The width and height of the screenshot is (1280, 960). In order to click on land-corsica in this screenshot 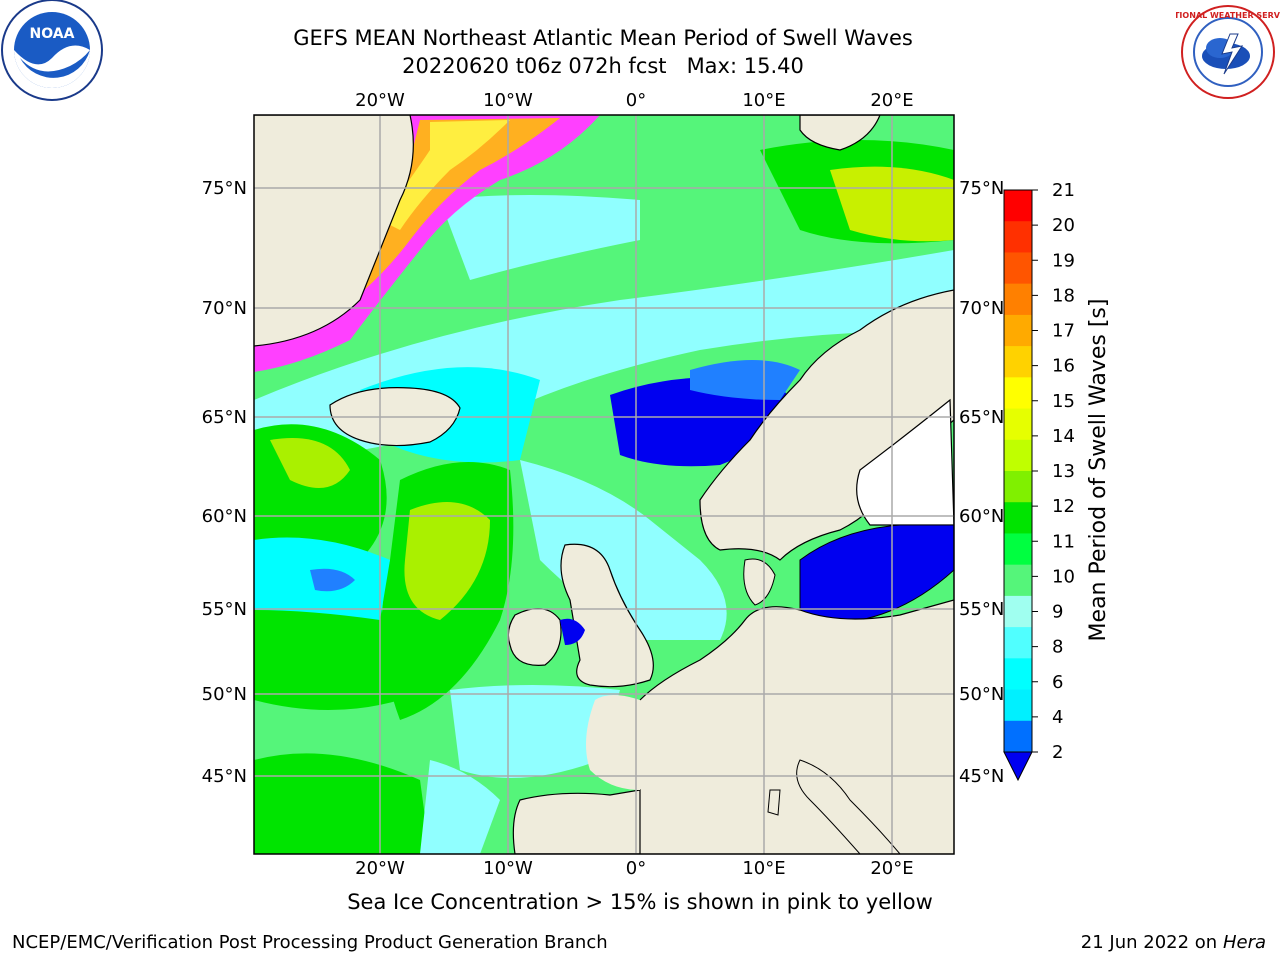, I will do `click(774, 802)`.